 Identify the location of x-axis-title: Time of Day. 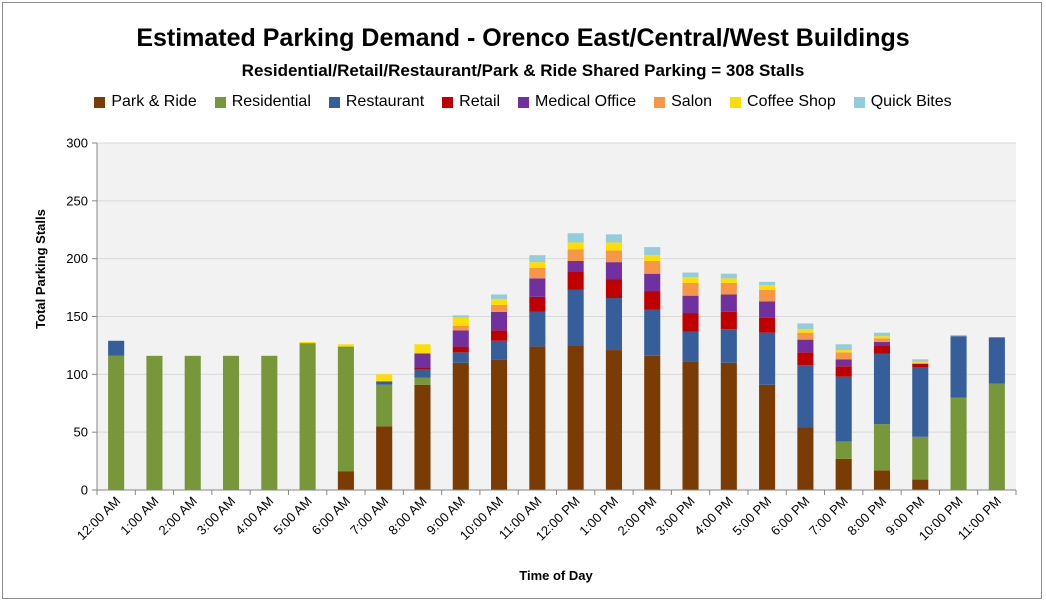
(556, 575).